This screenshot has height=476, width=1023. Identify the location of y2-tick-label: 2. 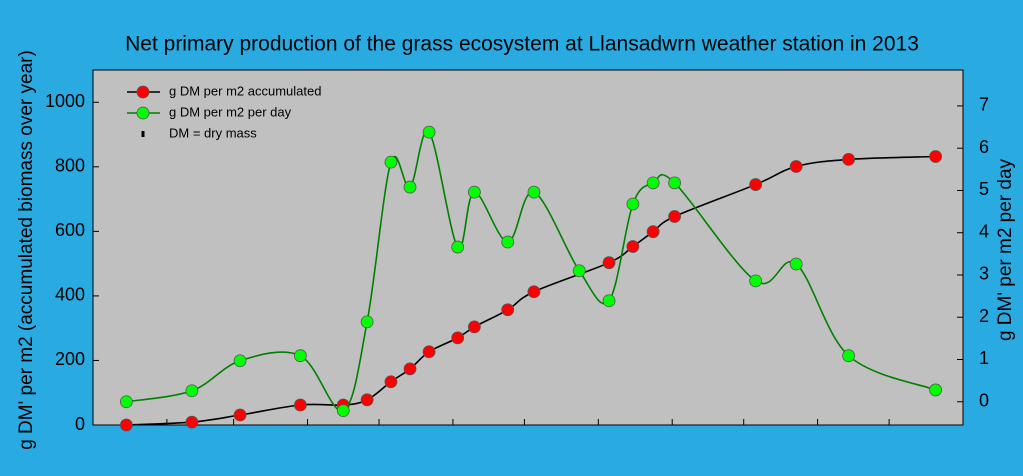
(984, 316).